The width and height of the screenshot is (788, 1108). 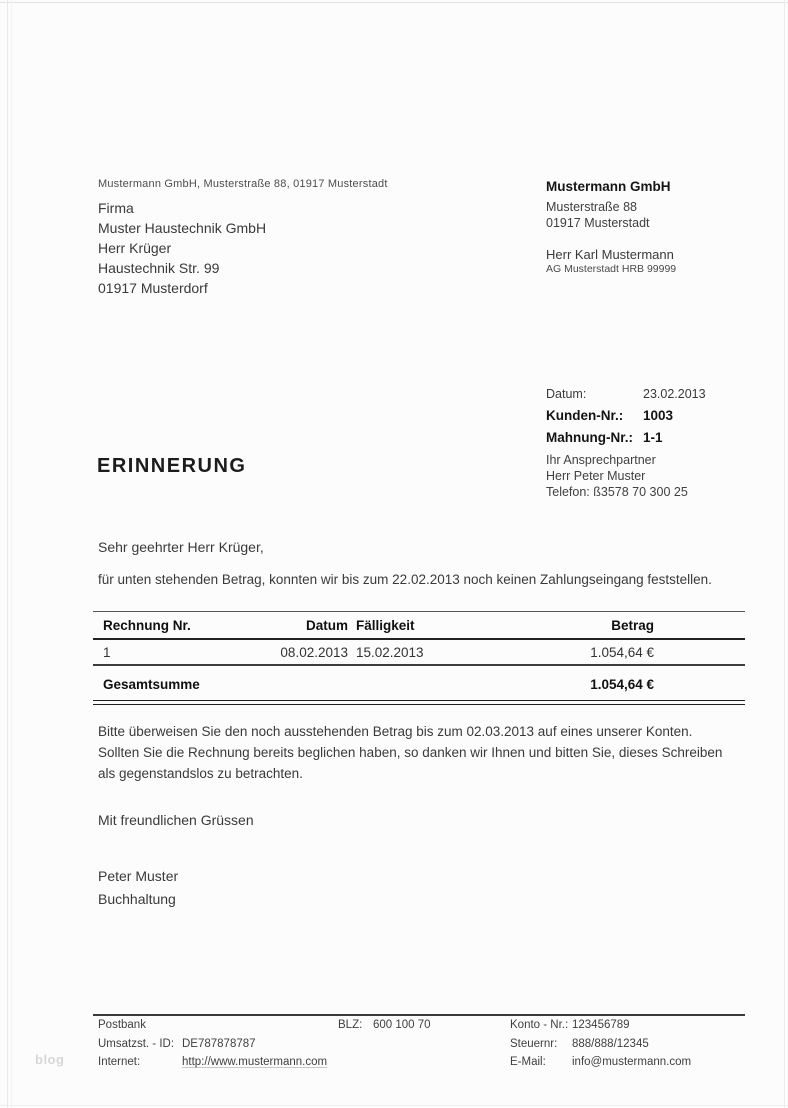 What do you see at coordinates (147, 625) in the screenshot?
I see `header-invoice-number: Rechnung Nr.` at bounding box center [147, 625].